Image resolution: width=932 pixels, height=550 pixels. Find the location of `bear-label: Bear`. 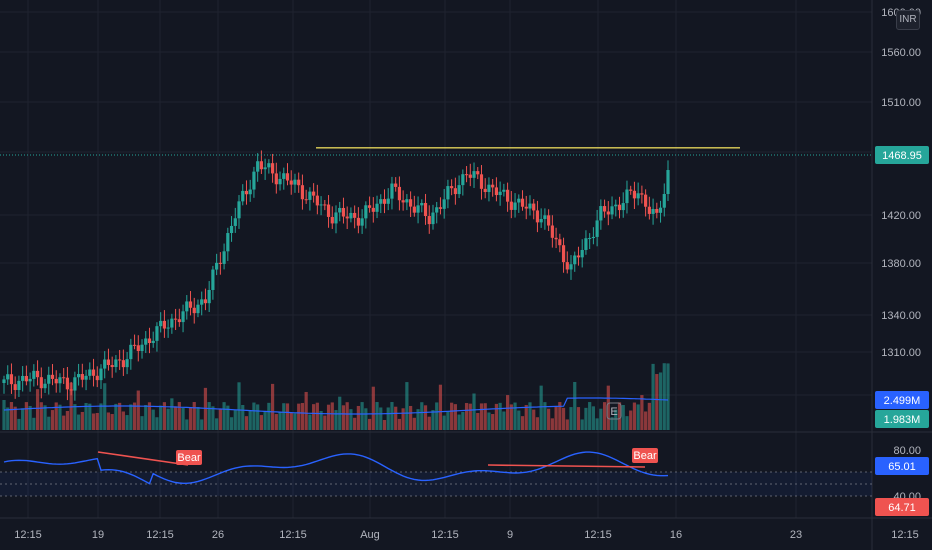

bear-label: Bear is located at coordinates (189, 458).